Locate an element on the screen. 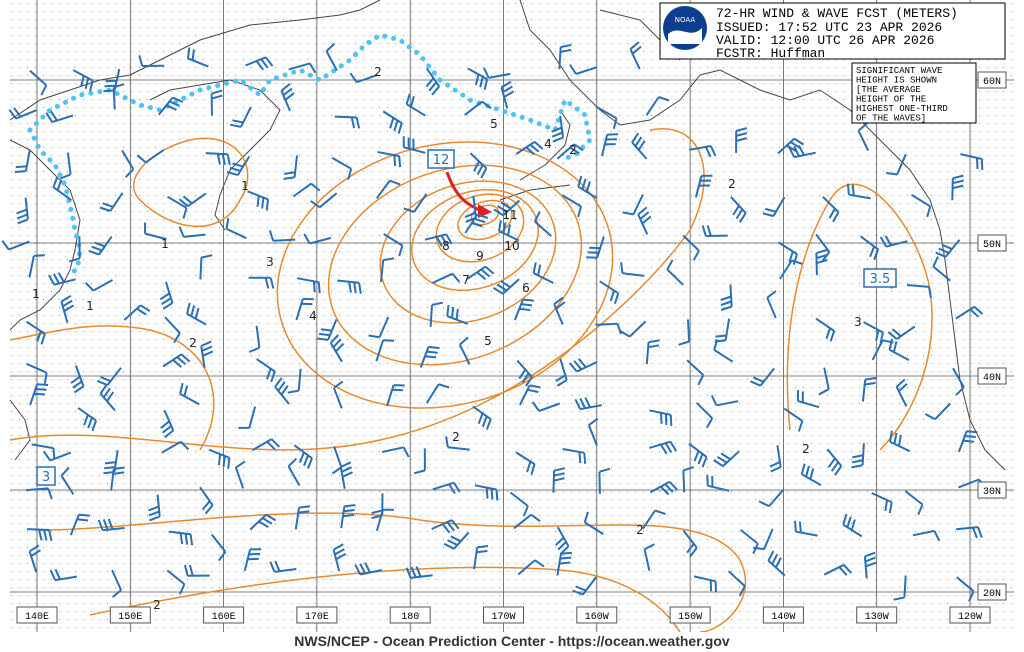 The image size is (1024, 652). lat-label: 20N is located at coordinates (992, 594).